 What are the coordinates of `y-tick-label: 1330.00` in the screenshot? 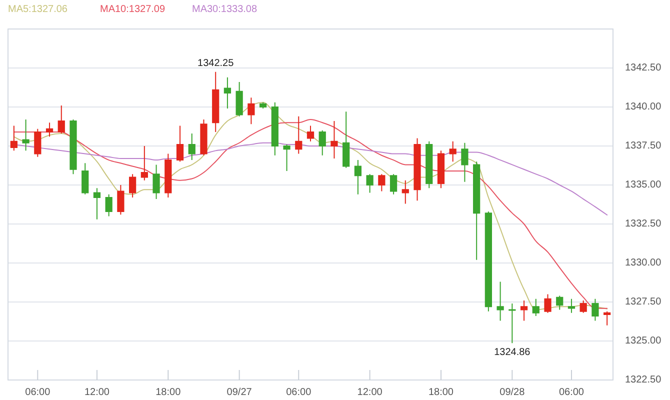 It's located at (643, 263).